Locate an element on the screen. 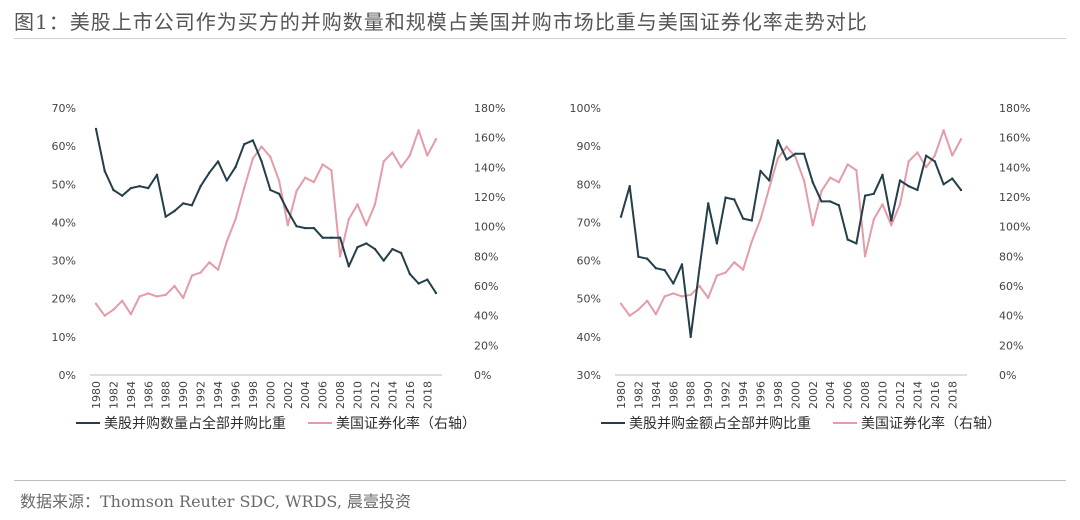  left-axis-tick-label: 10% is located at coordinates (64, 337).